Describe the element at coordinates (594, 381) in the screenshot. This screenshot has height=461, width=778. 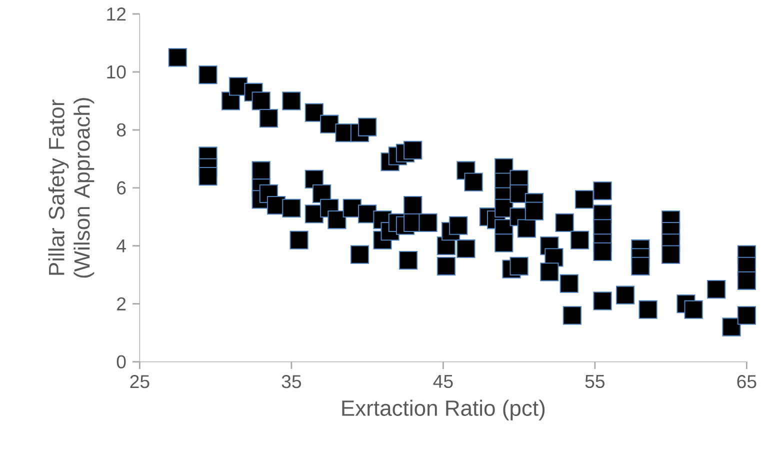
I see `x-tick-label: 55` at that location.